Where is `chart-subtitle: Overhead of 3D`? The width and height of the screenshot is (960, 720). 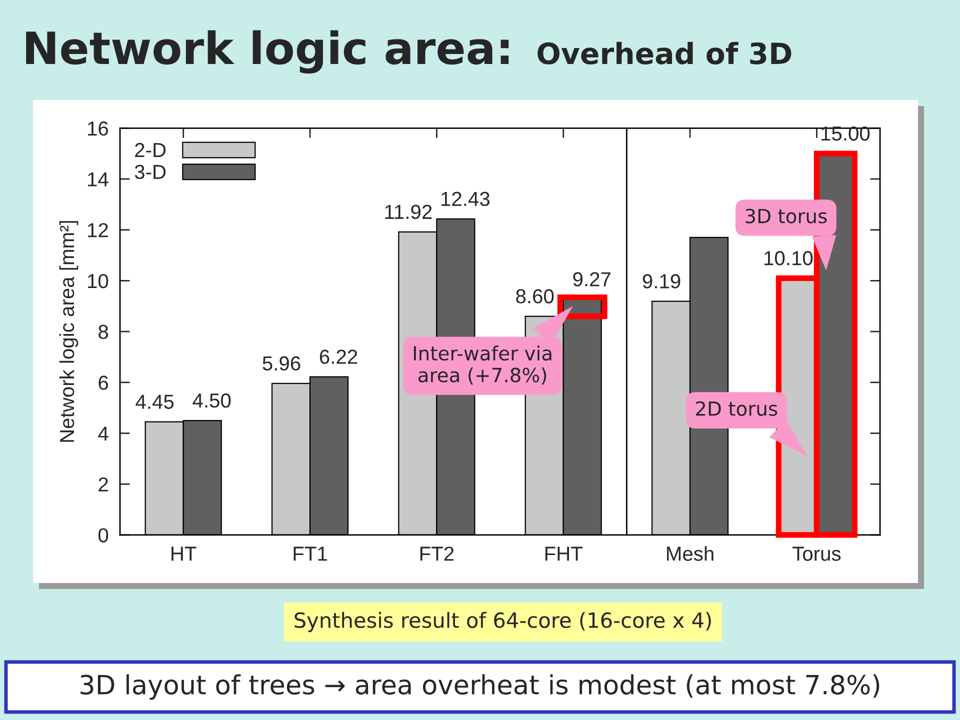
chart-subtitle: Overhead of 3D is located at coordinates (665, 53).